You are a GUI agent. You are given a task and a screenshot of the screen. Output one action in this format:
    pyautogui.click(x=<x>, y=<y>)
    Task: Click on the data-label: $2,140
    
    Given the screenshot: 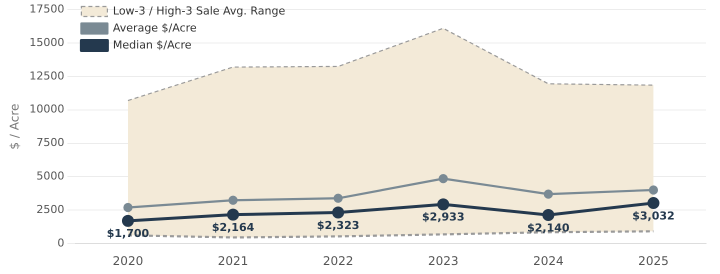 What is the action you would take?
    pyautogui.click(x=548, y=227)
    